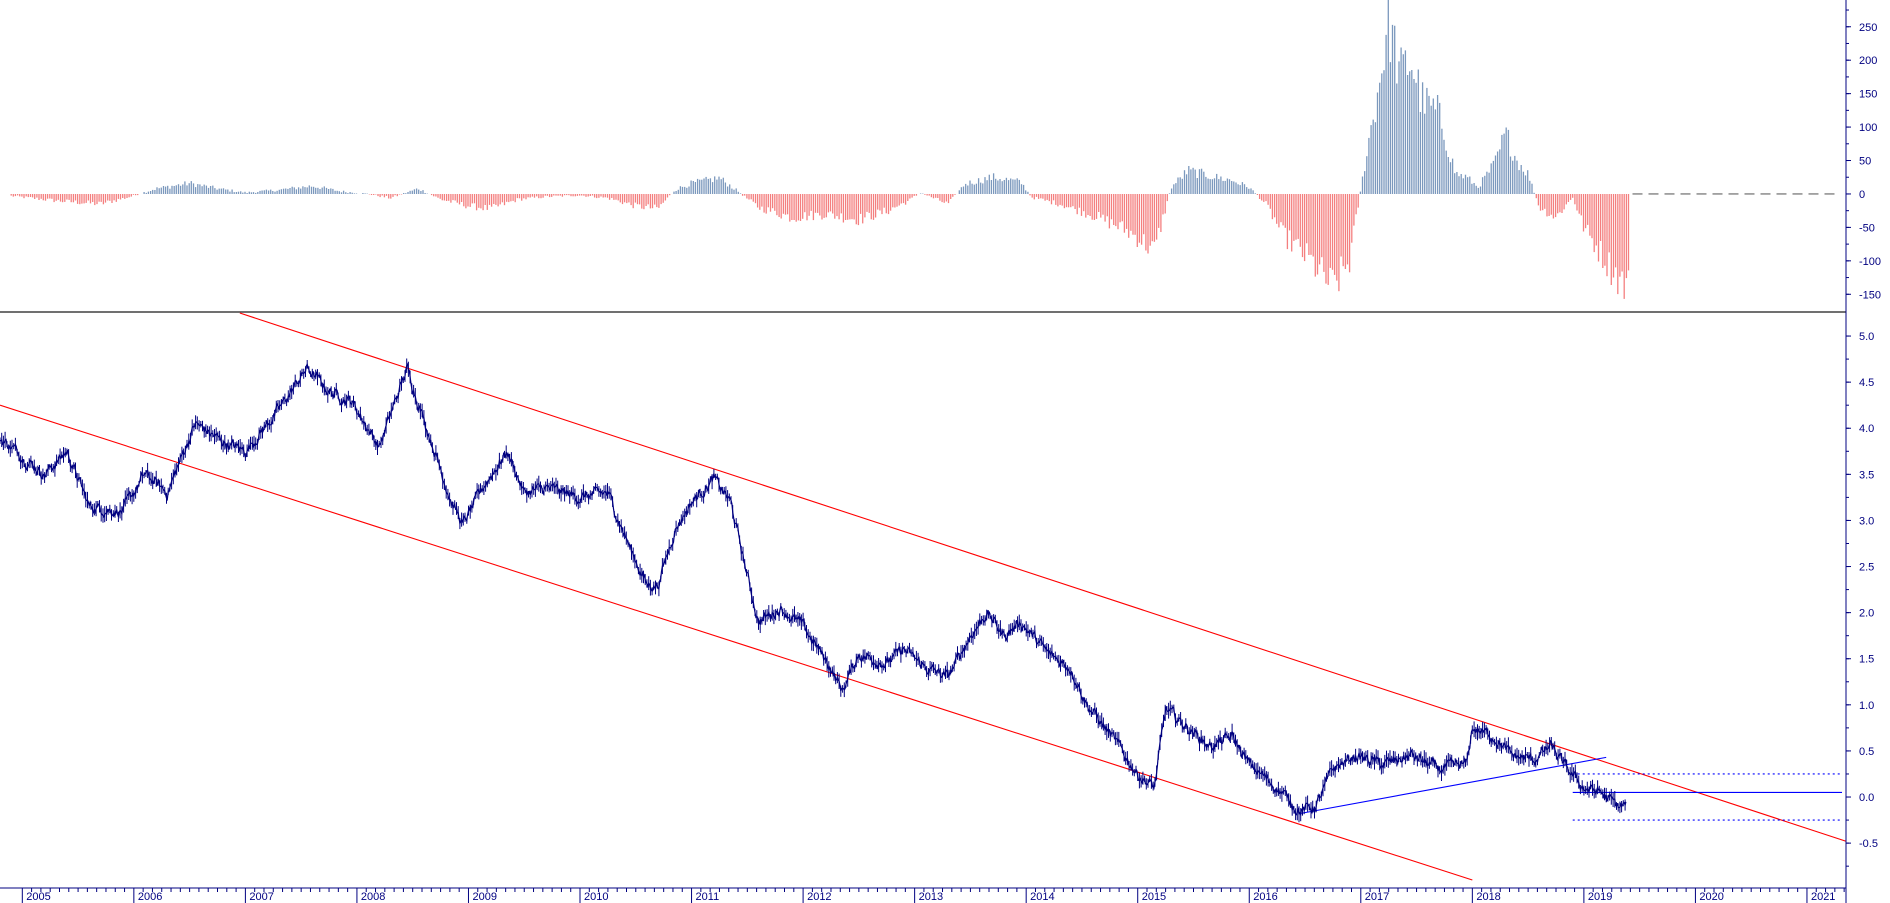 Image resolution: width=1890 pixels, height=903 pixels. What do you see at coordinates (1823, 897) in the screenshot?
I see `year-label: 2021` at bounding box center [1823, 897].